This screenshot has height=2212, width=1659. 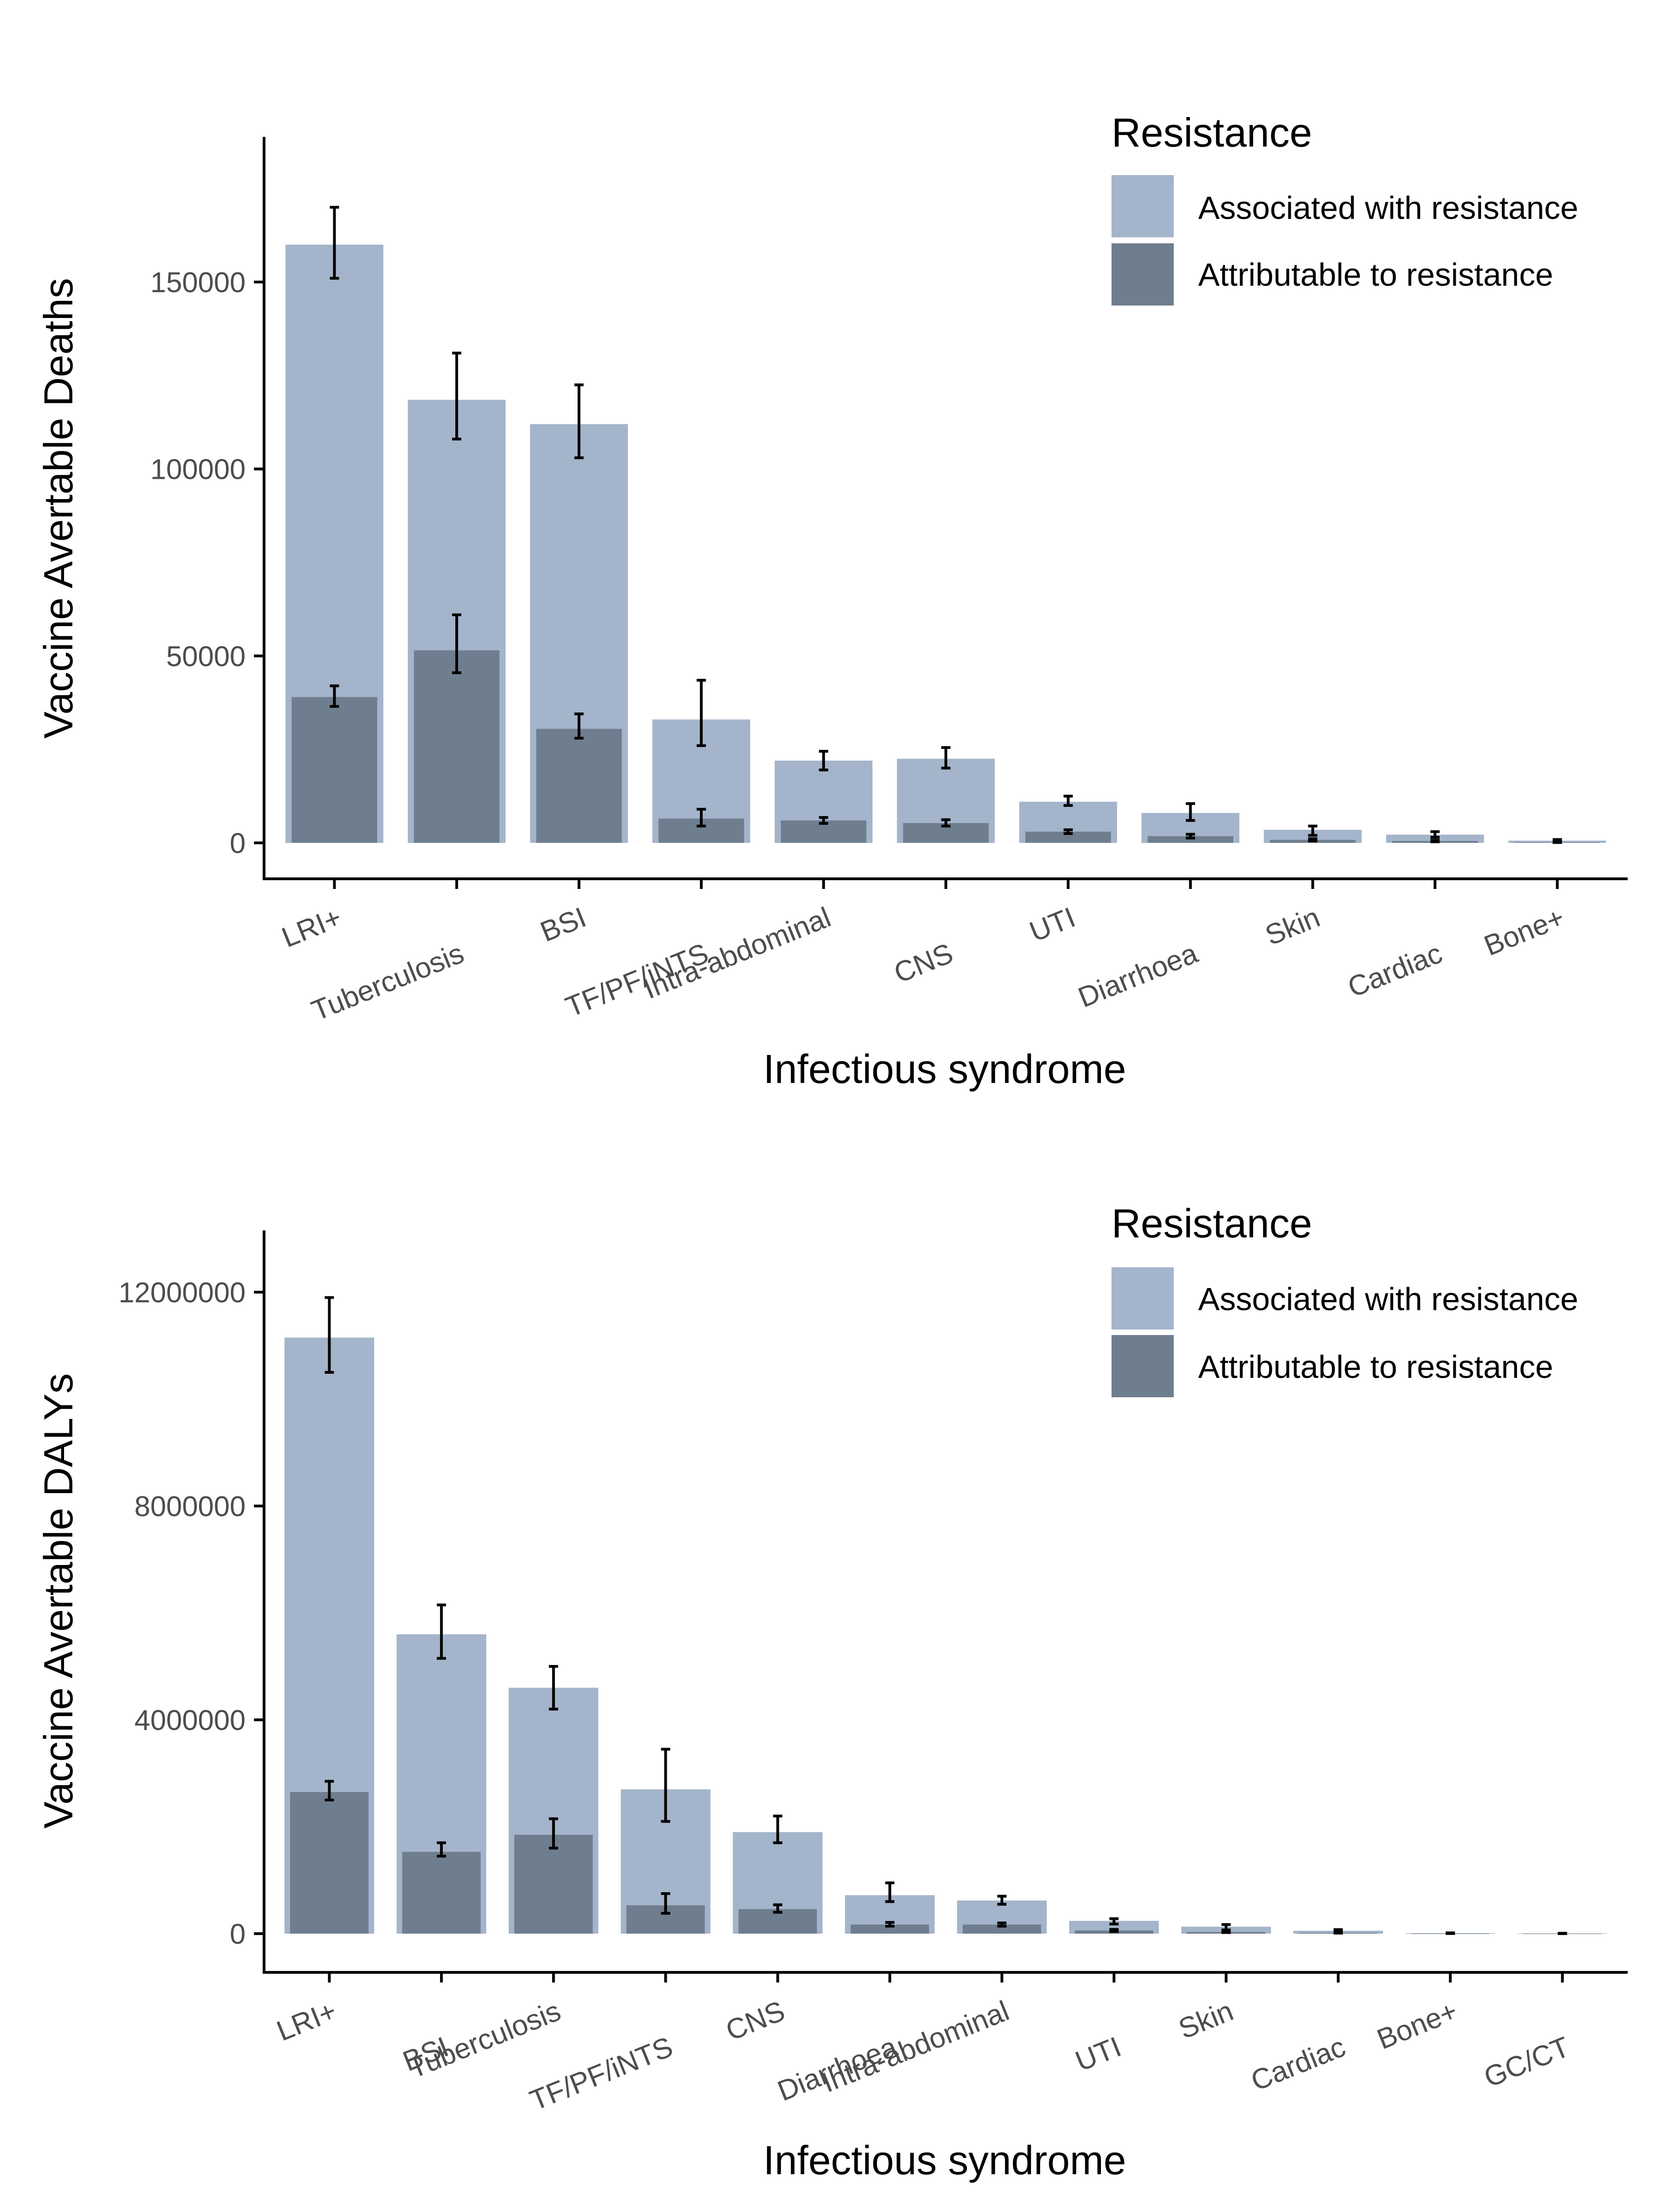 I want to click on dalys-y-tick-label: 12000000, so click(x=182, y=1293).